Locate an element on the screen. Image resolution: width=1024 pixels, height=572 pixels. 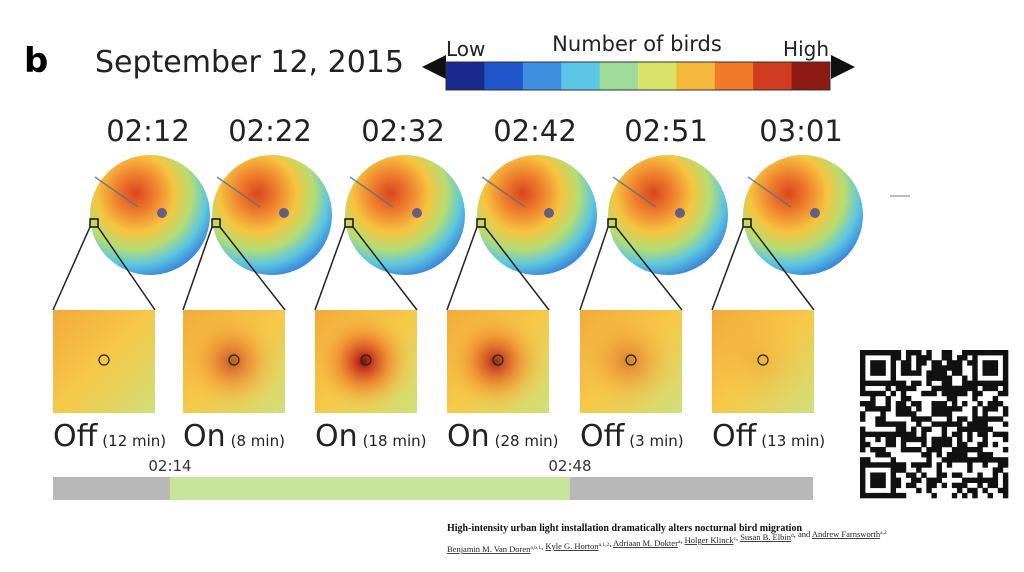
frame-time: 03:01 is located at coordinates (801, 131).